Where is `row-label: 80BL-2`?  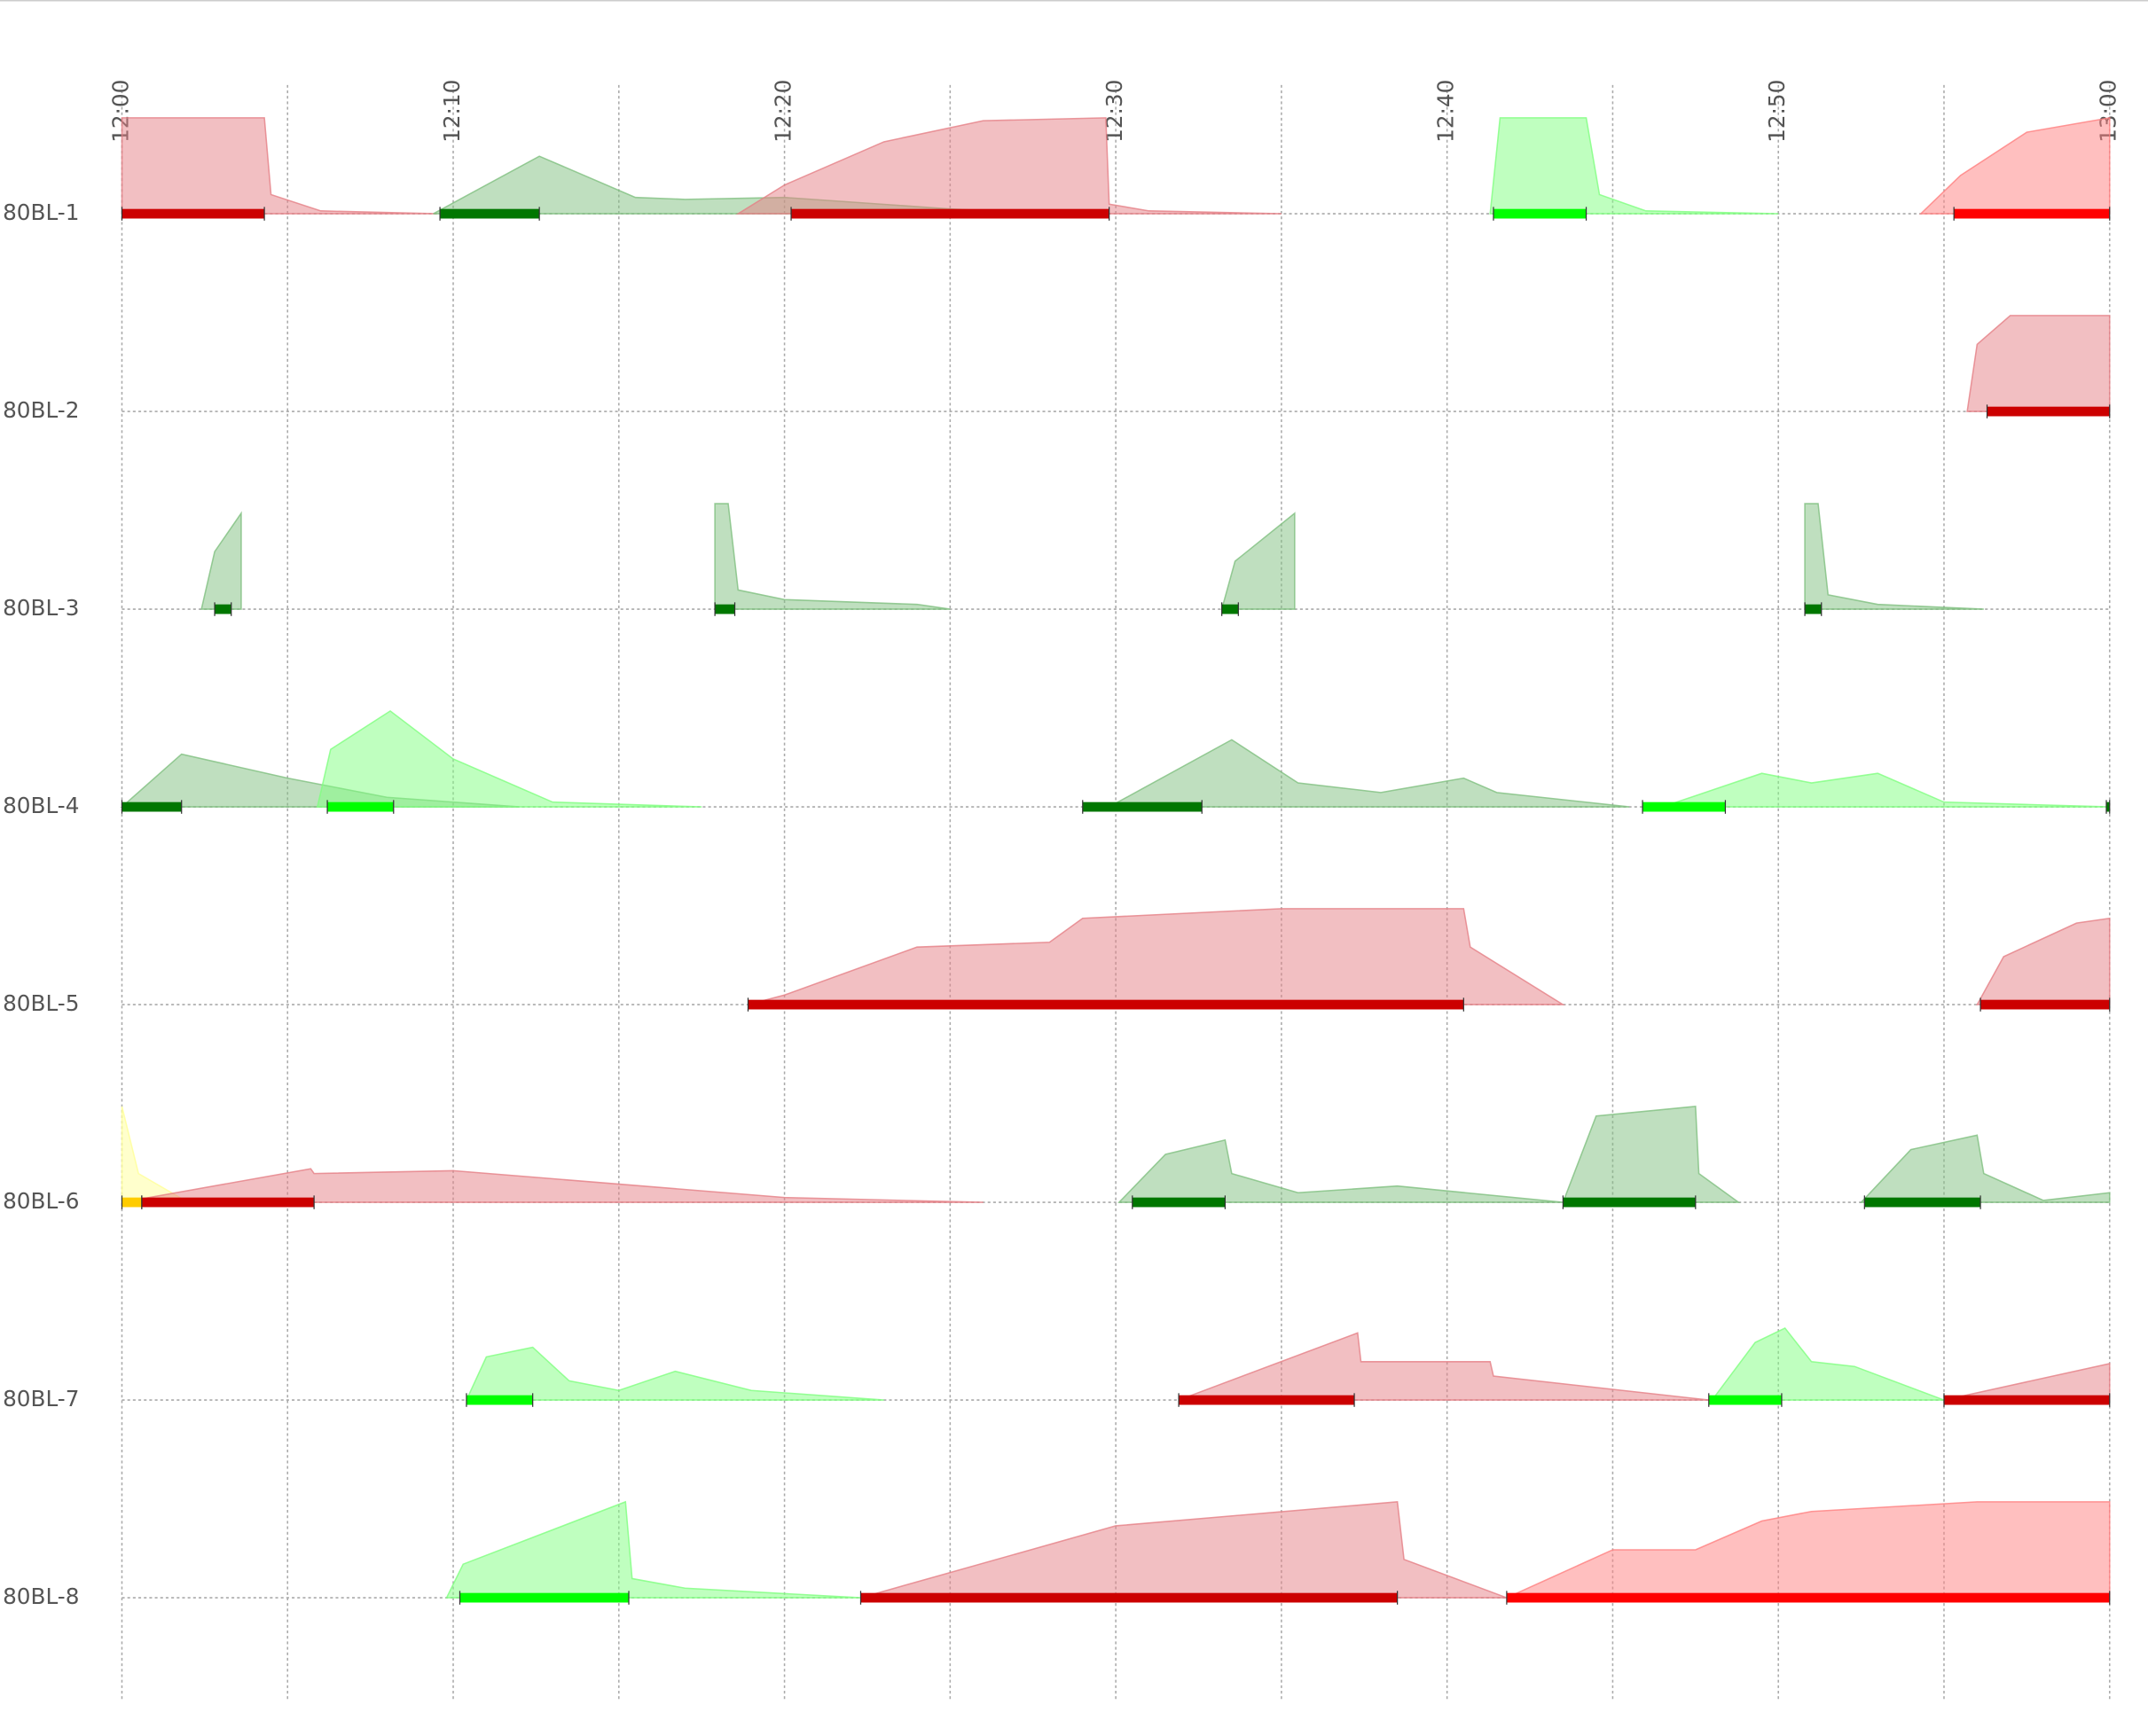
row-label: 80BL-2 is located at coordinates (41, 410).